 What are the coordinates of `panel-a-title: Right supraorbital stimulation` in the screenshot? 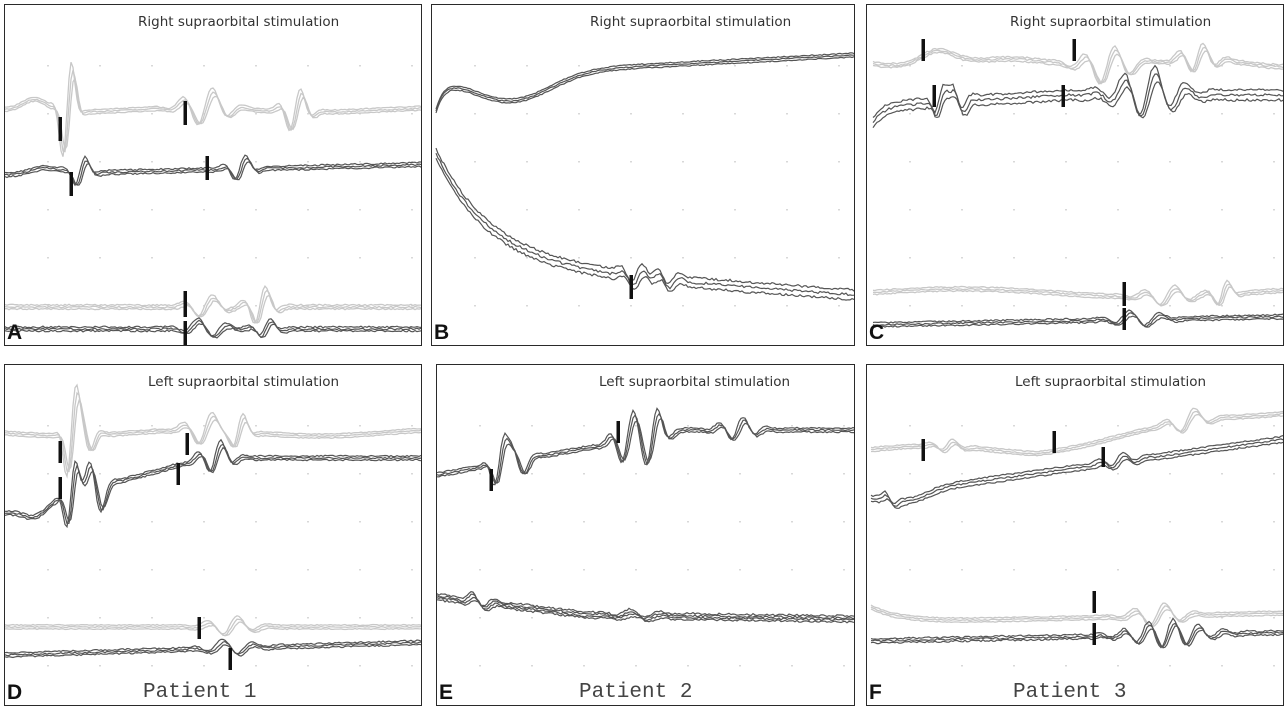 It's located at (239, 22).